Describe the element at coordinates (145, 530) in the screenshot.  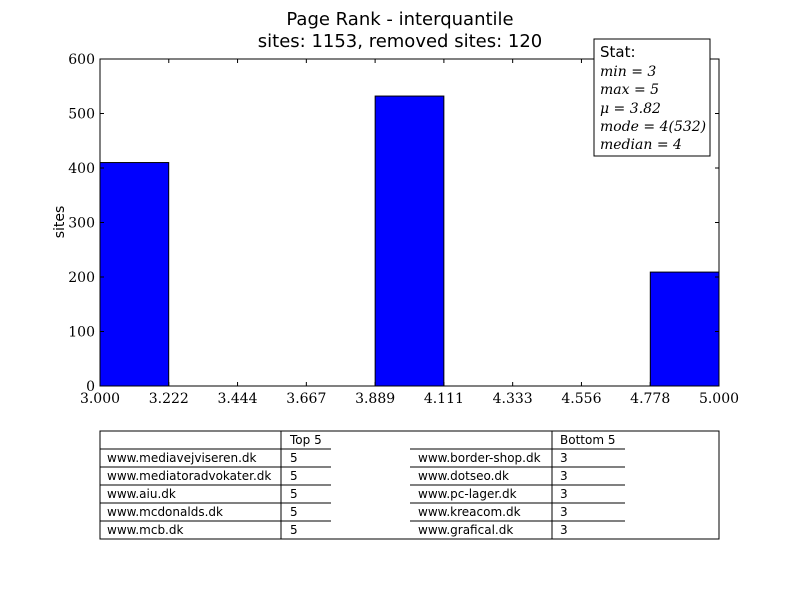
I see `top-site: www.mcb.dk` at that location.